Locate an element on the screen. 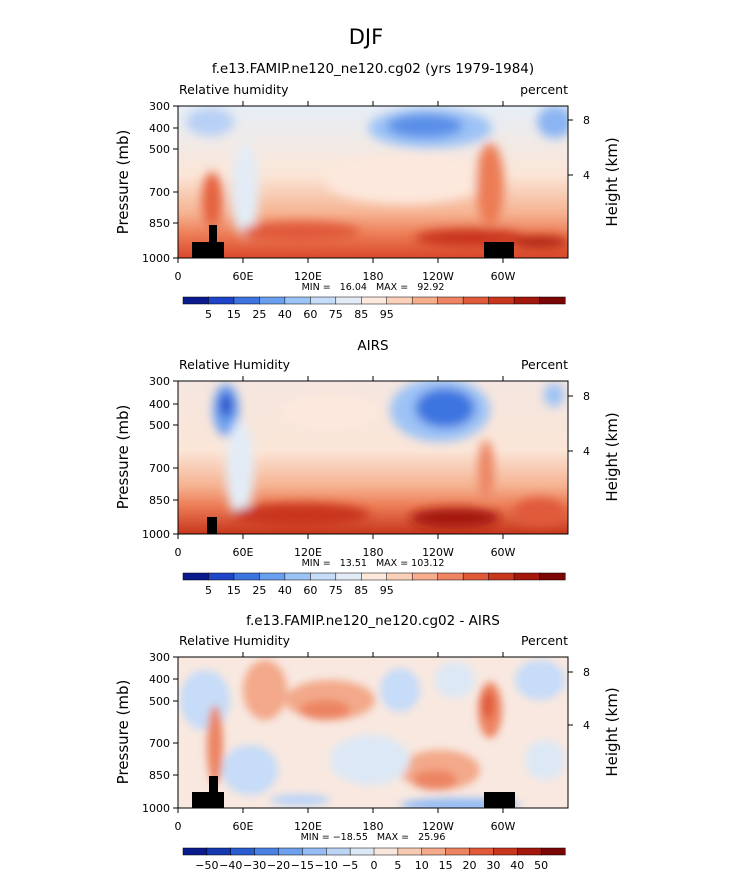 The width and height of the screenshot is (733, 873). panel-1-x-ticks is located at coordinates (340, 182).